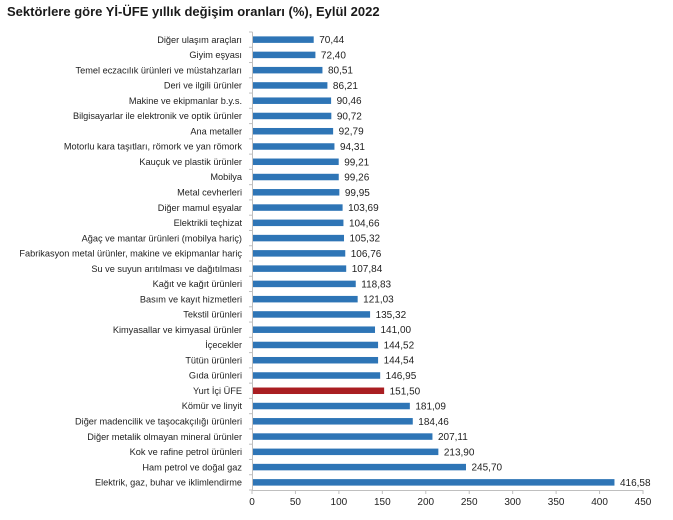  What do you see at coordinates (213, 360) in the screenshot?
I see `category-label: Tütün ürünleri` at bounding box center [213, 360].